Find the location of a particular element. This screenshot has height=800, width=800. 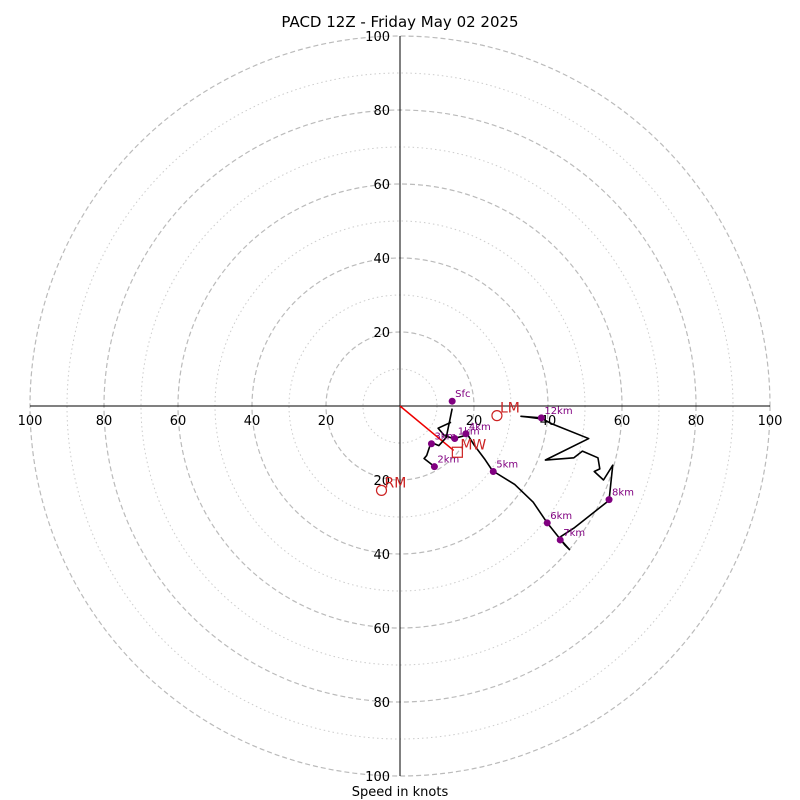

height-marker-label: 12km is located at coordinates (558, 411).